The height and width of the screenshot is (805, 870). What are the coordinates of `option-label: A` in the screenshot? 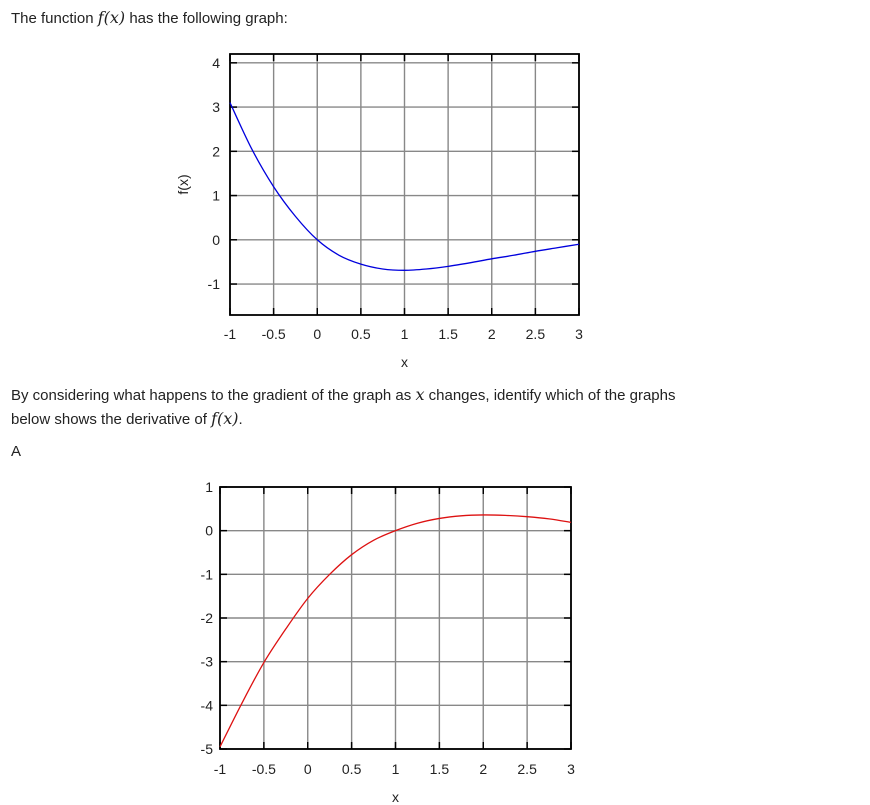 It's located at (16, 451).